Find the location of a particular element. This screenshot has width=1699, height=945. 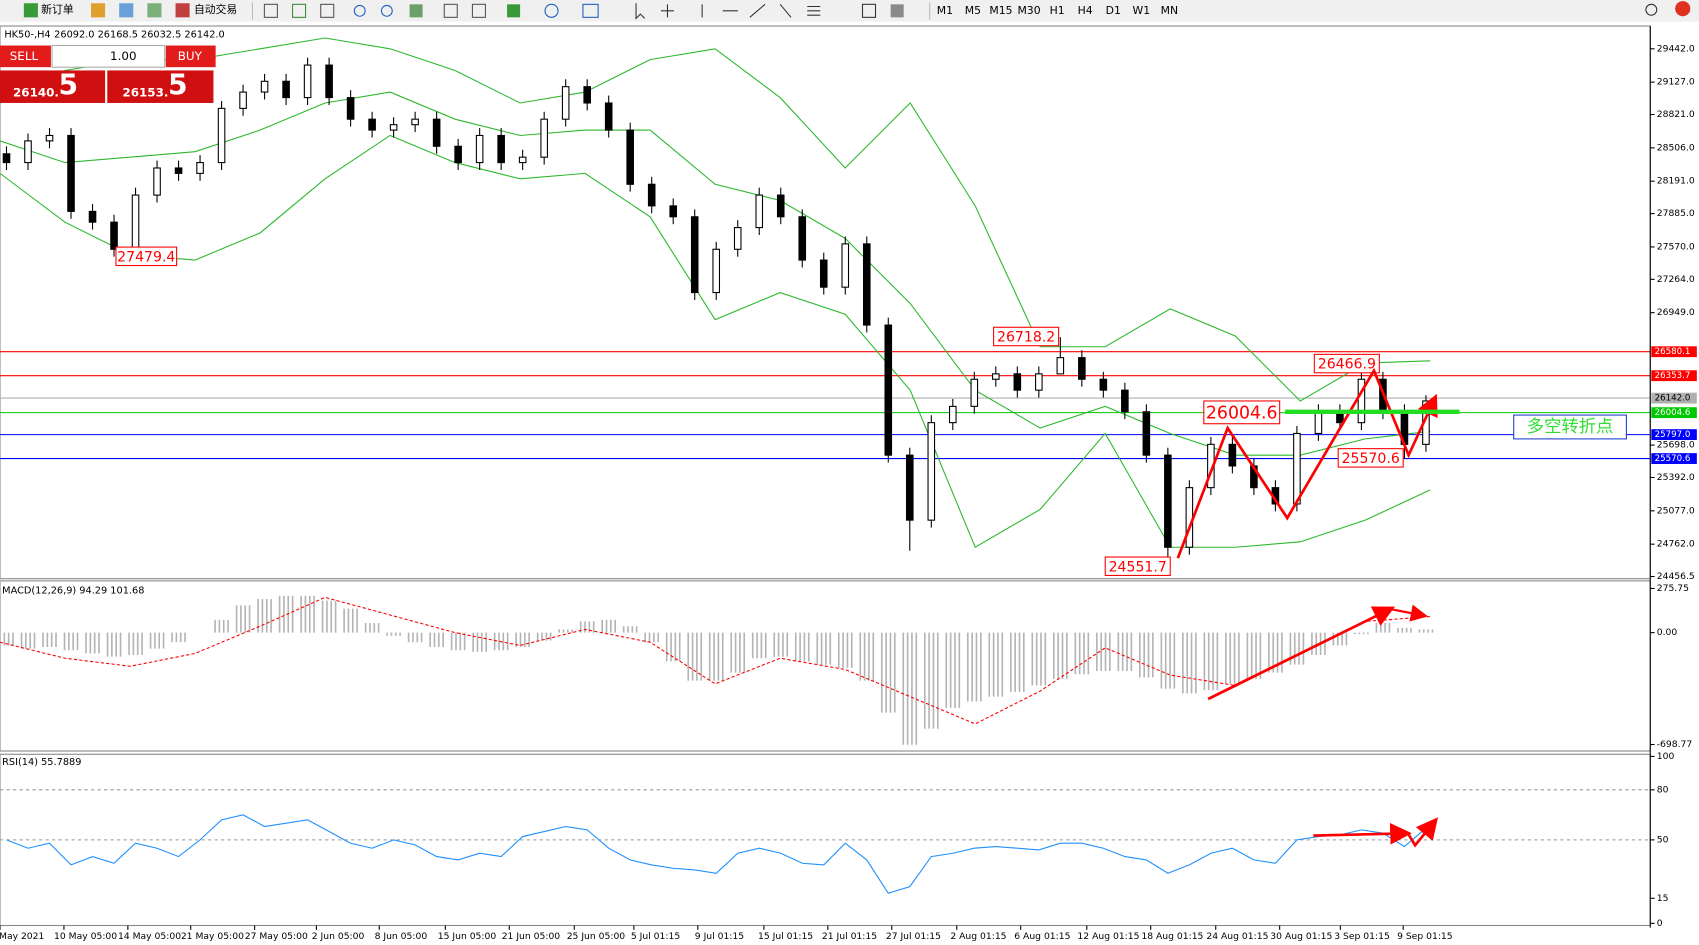

timeframe-button: H1 is located at coordinates (1057, 10).